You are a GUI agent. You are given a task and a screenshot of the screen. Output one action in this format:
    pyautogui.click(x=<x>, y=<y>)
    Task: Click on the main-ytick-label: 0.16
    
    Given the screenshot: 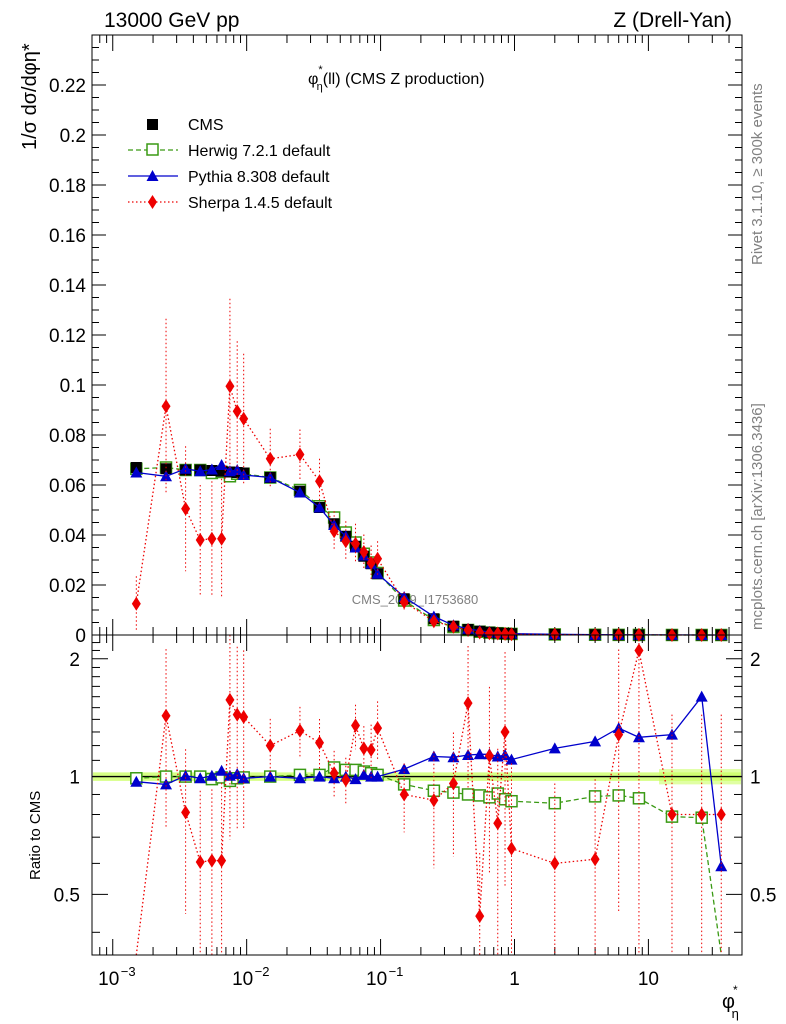 What is the action you would take?
    pyautogui.click(x=67, y=236)
    